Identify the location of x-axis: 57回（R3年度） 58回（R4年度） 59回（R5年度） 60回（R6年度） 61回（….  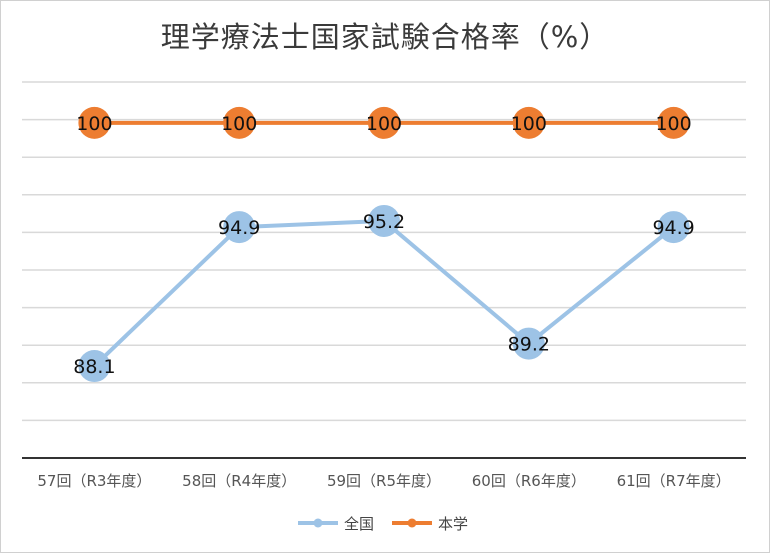
(384, 473).